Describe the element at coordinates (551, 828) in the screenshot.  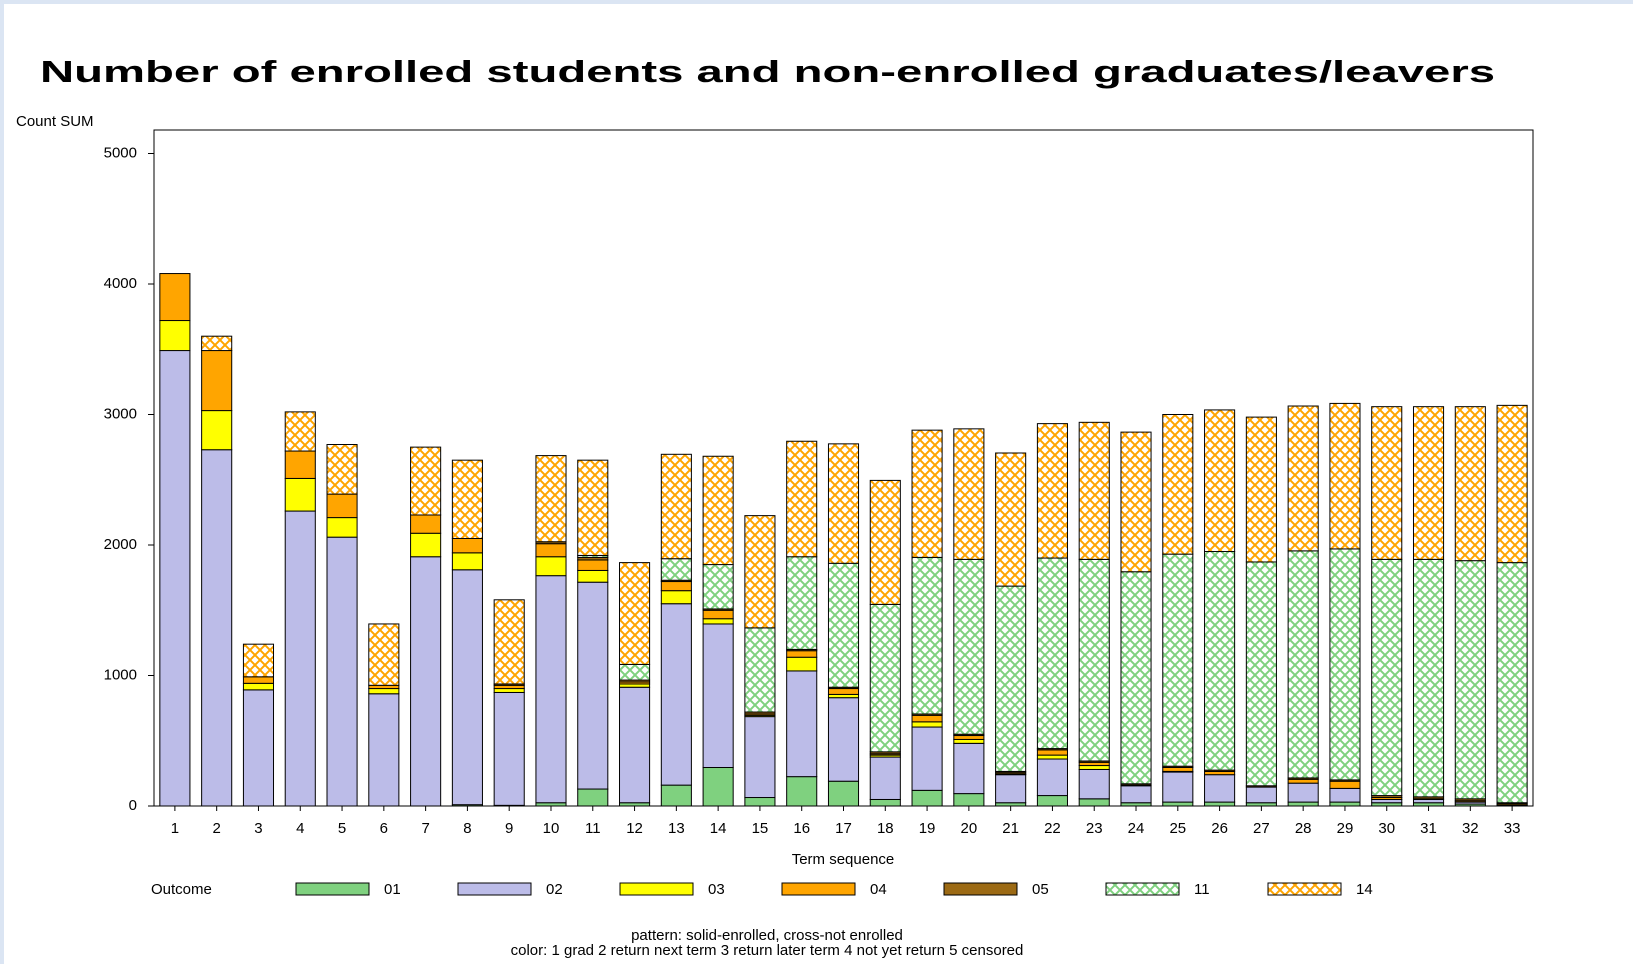
I see `x-tick-label: 10` at that location.